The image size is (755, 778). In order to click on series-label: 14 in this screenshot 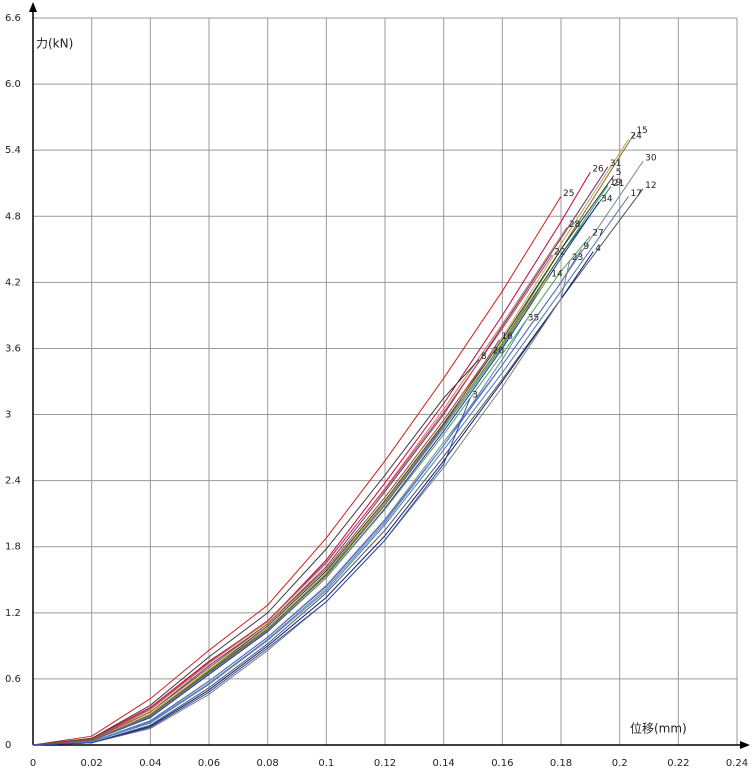, I will do `click(557, 274)`.